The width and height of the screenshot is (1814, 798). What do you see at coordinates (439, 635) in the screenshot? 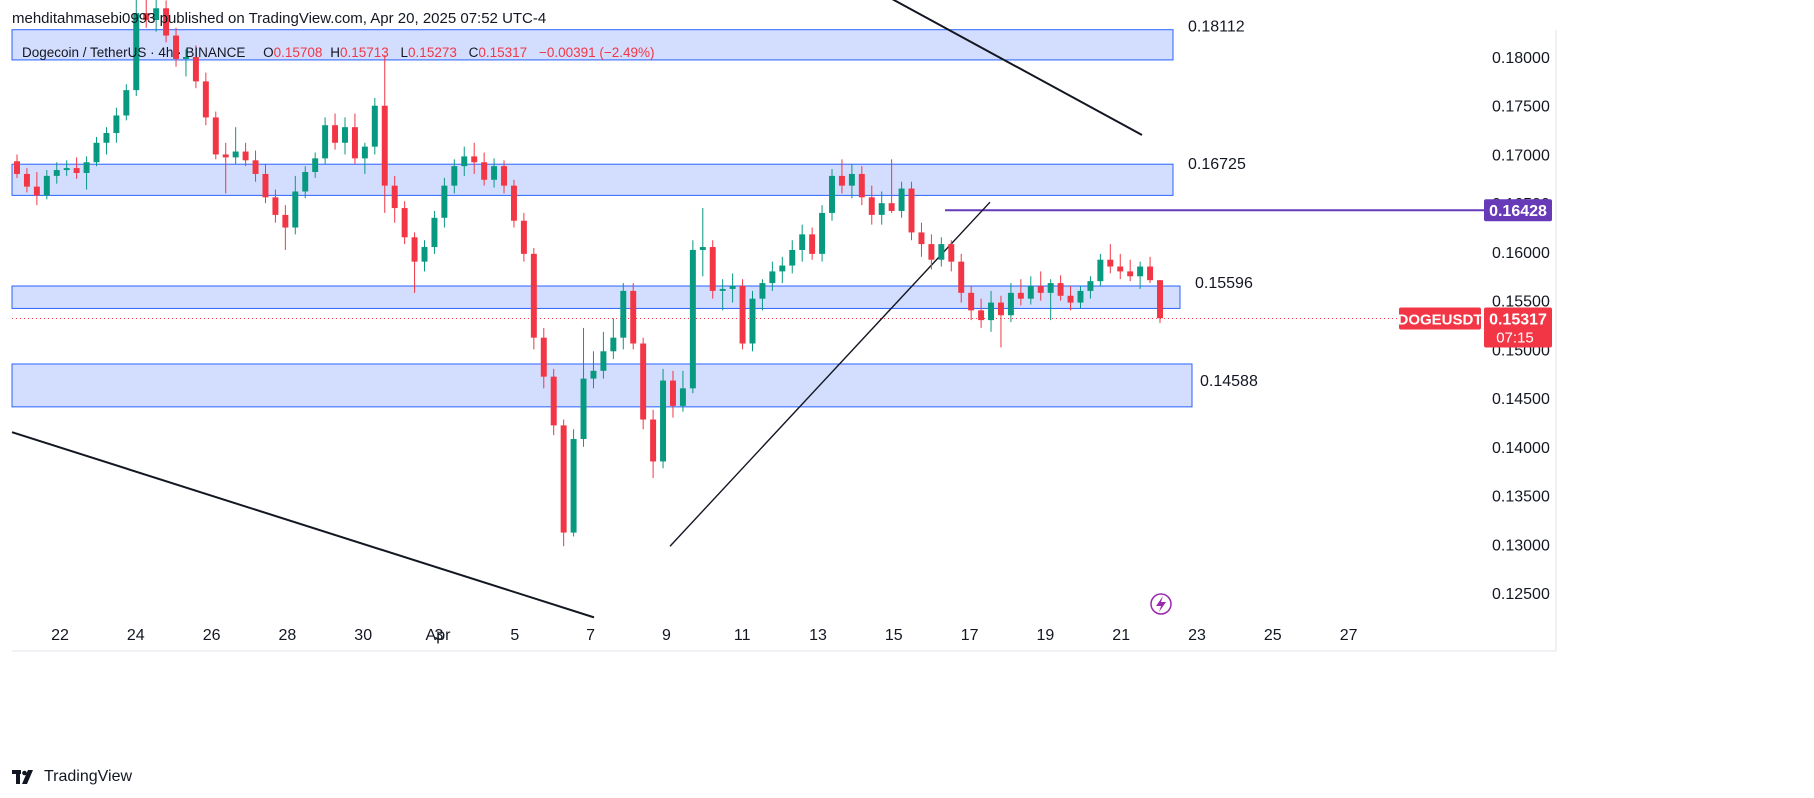
I see `time-tick-label: 3` at bounding box center [439, 635].